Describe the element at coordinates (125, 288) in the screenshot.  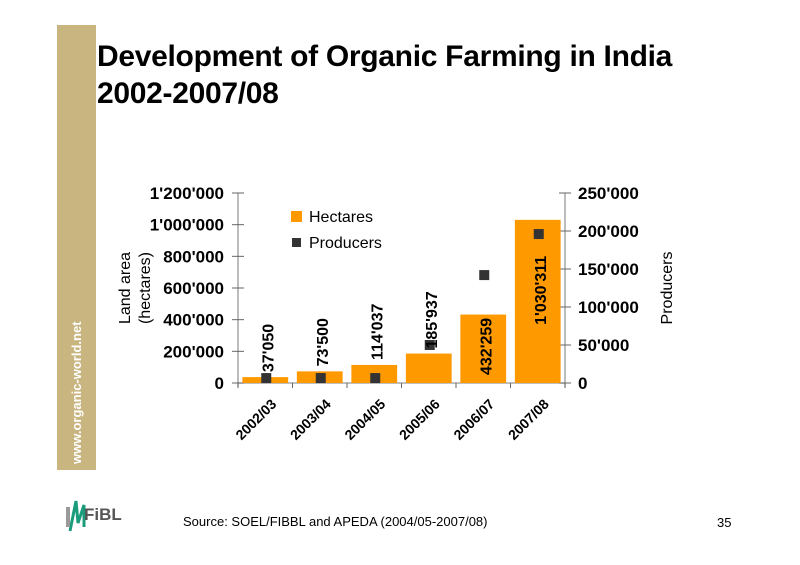
I see `left-axis-title-line-1: Land area` at that location.